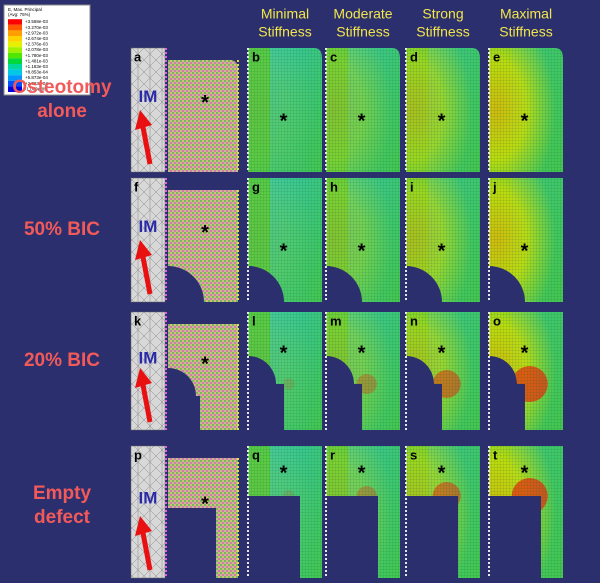 The width and height of the screenshot is (600, 583). Describe the element at coordinates (36, 72) in the screenshot. I see `legend-value: +8.853e-04` at that location.